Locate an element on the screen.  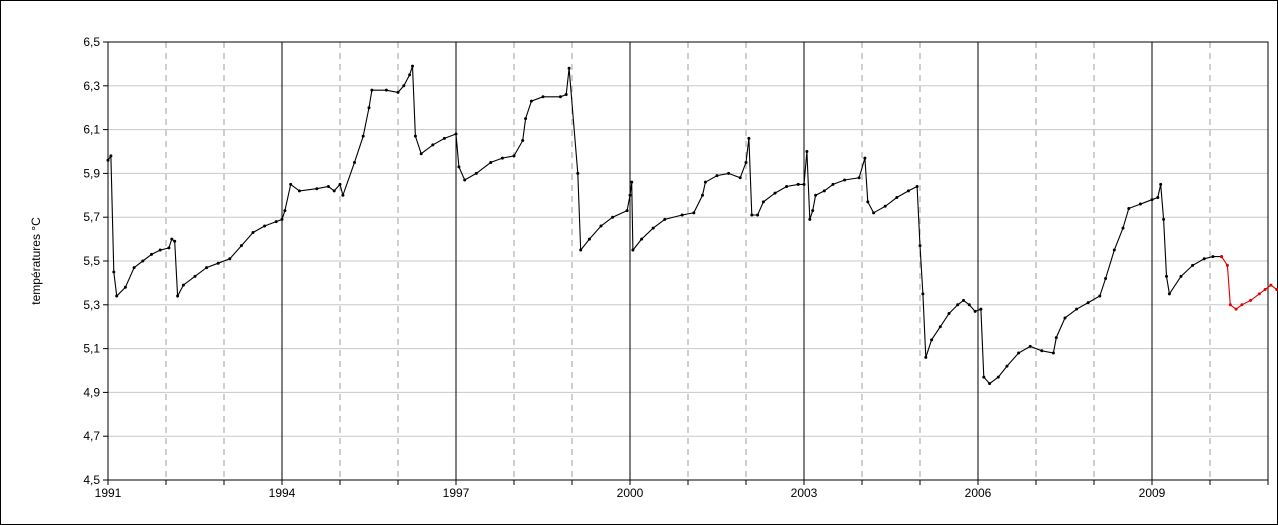
y-tick-label: 5,3 is located at coordinates (91, 305).